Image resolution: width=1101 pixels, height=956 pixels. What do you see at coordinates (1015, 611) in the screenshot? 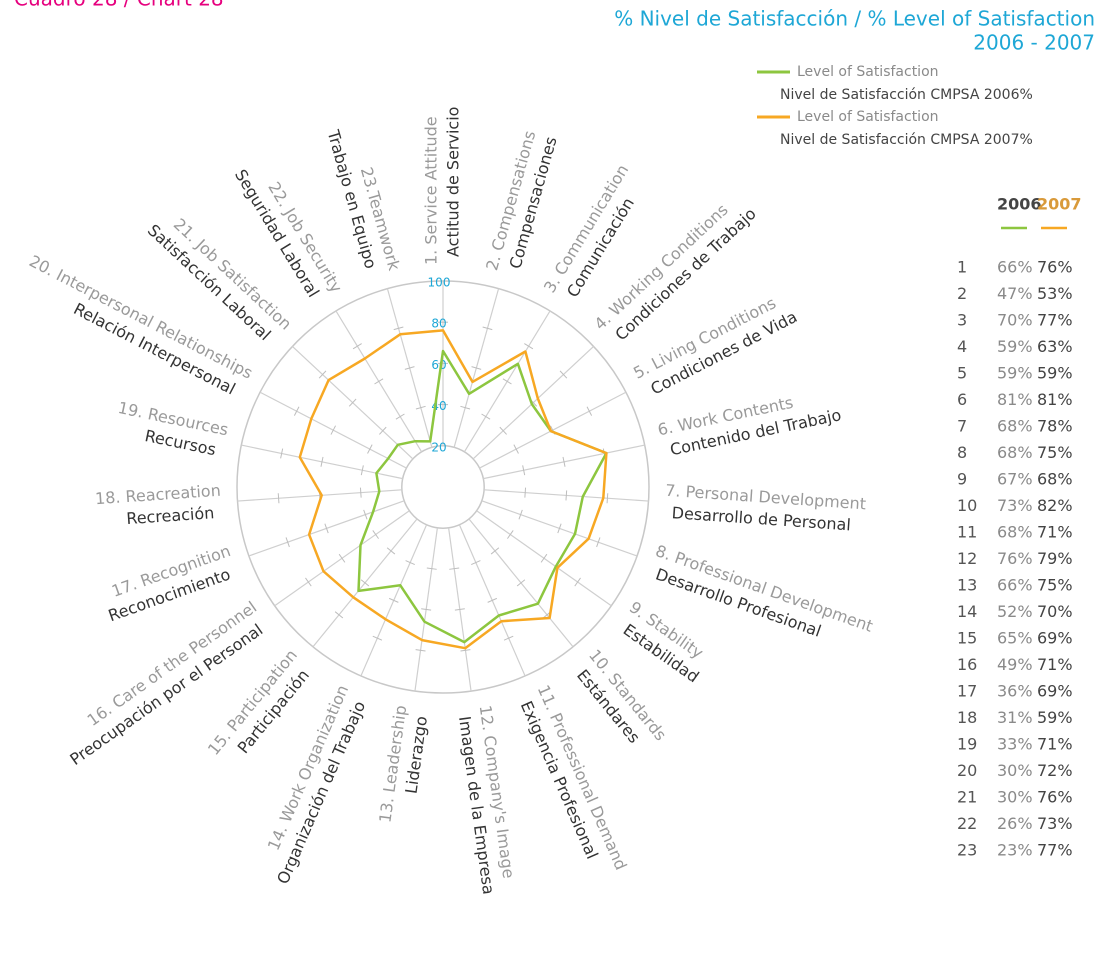
I see `table-value: 52%` at bounding box center [1015, 611].